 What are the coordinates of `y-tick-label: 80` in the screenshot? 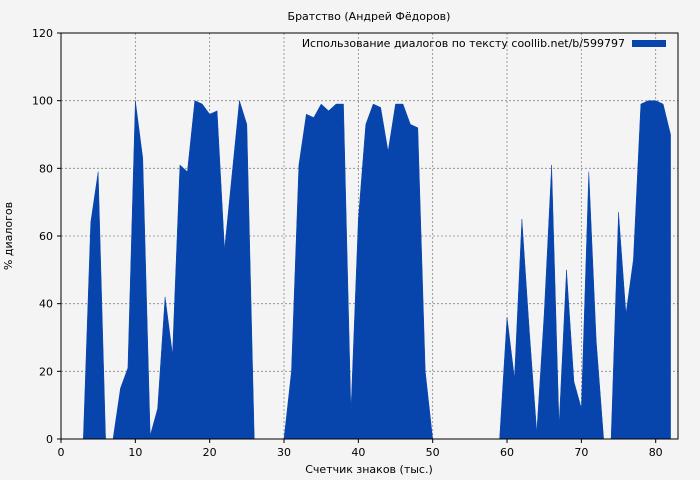 It's located at (46, 168).